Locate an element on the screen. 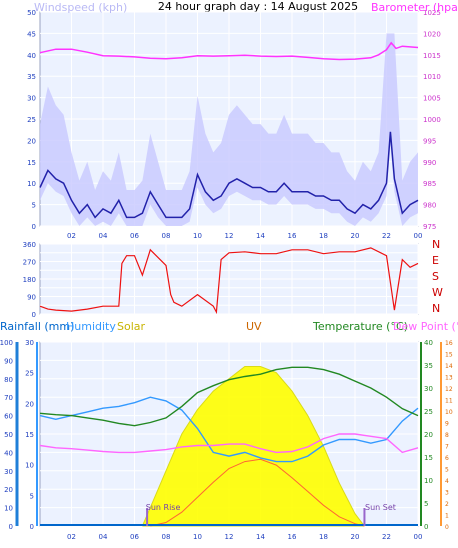 The width and height of the screenshot is (458, 548). temperature-tick-label: 0 is located at coordinates (426, 527).